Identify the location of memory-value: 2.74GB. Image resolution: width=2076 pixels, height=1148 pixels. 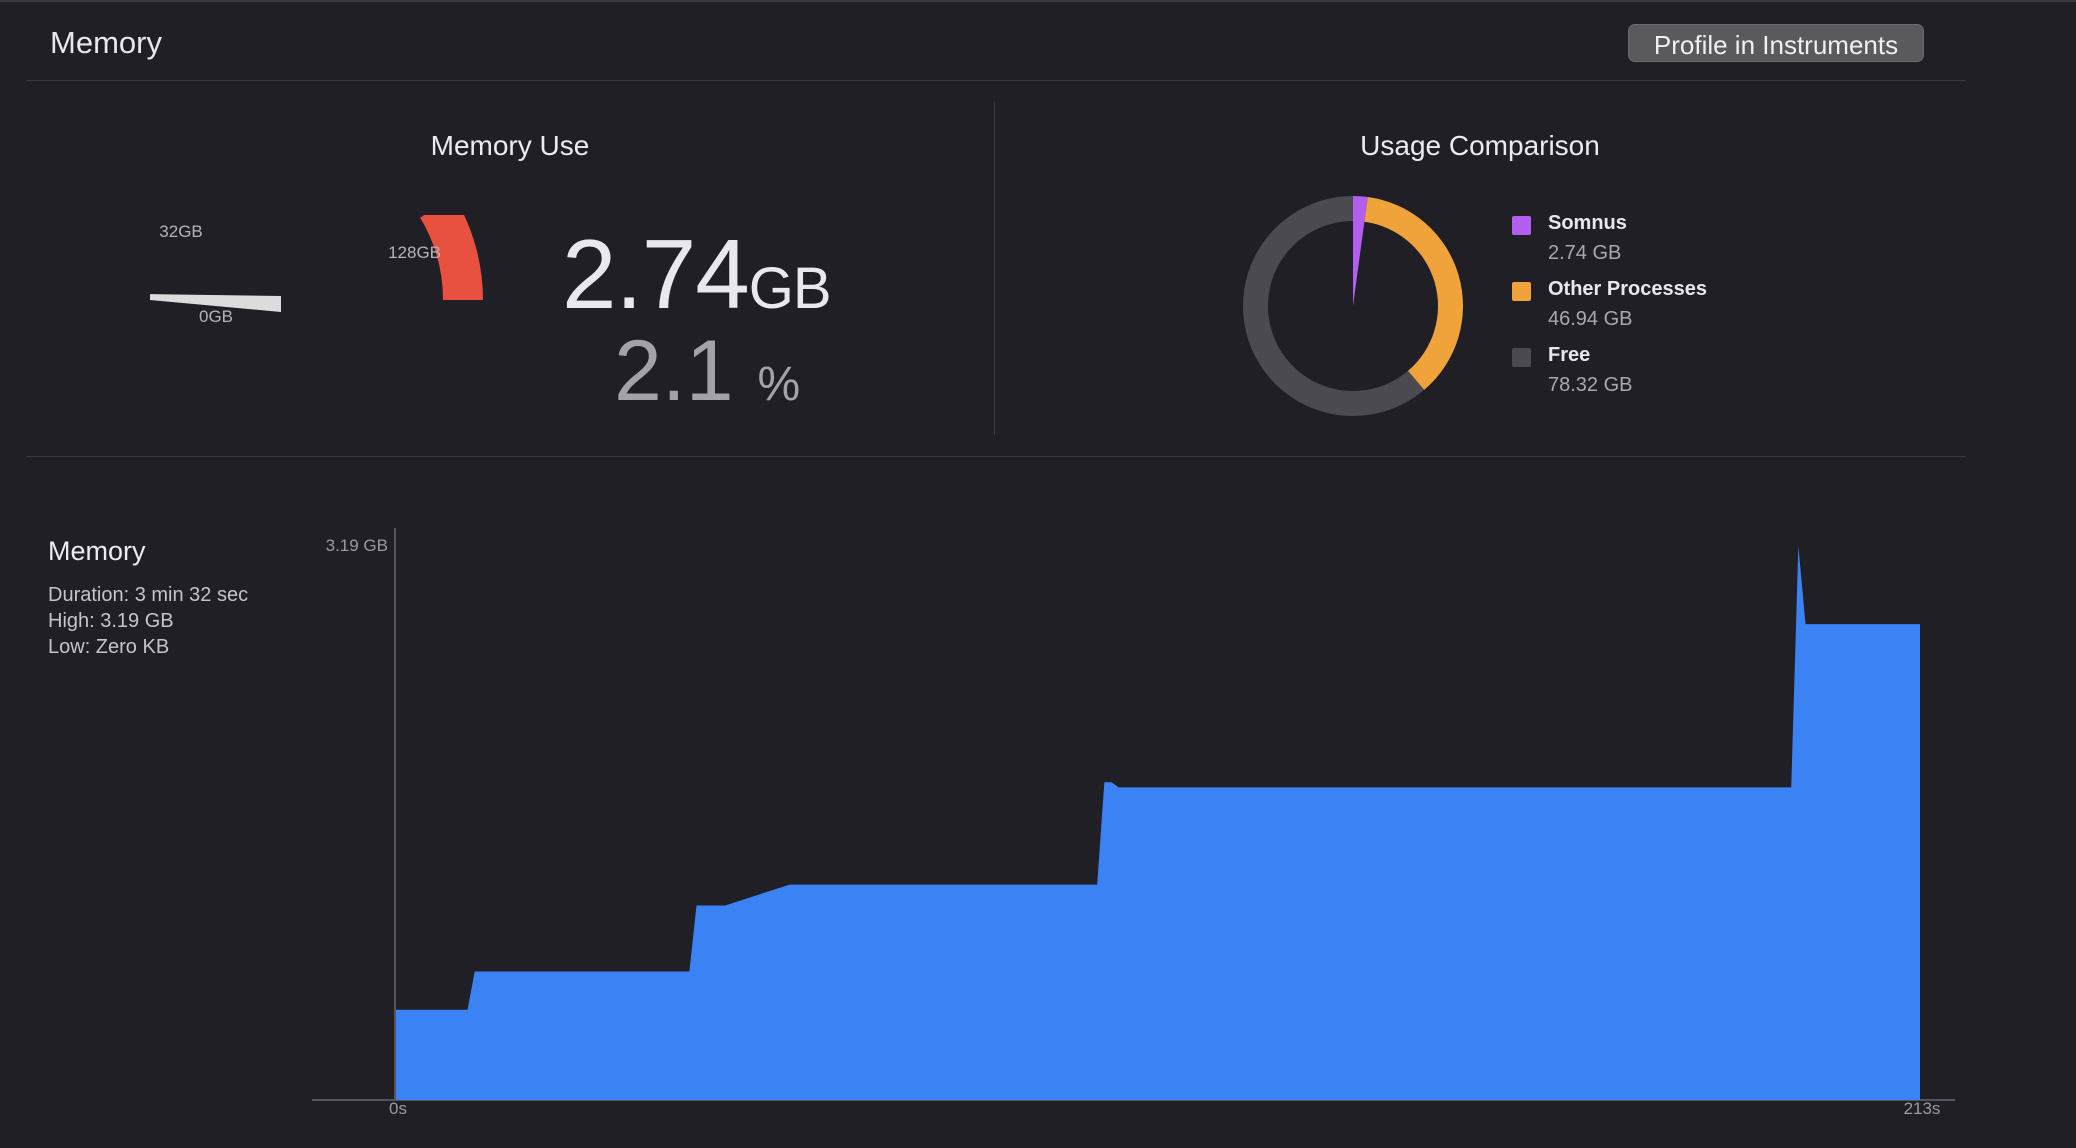
(697, 274).